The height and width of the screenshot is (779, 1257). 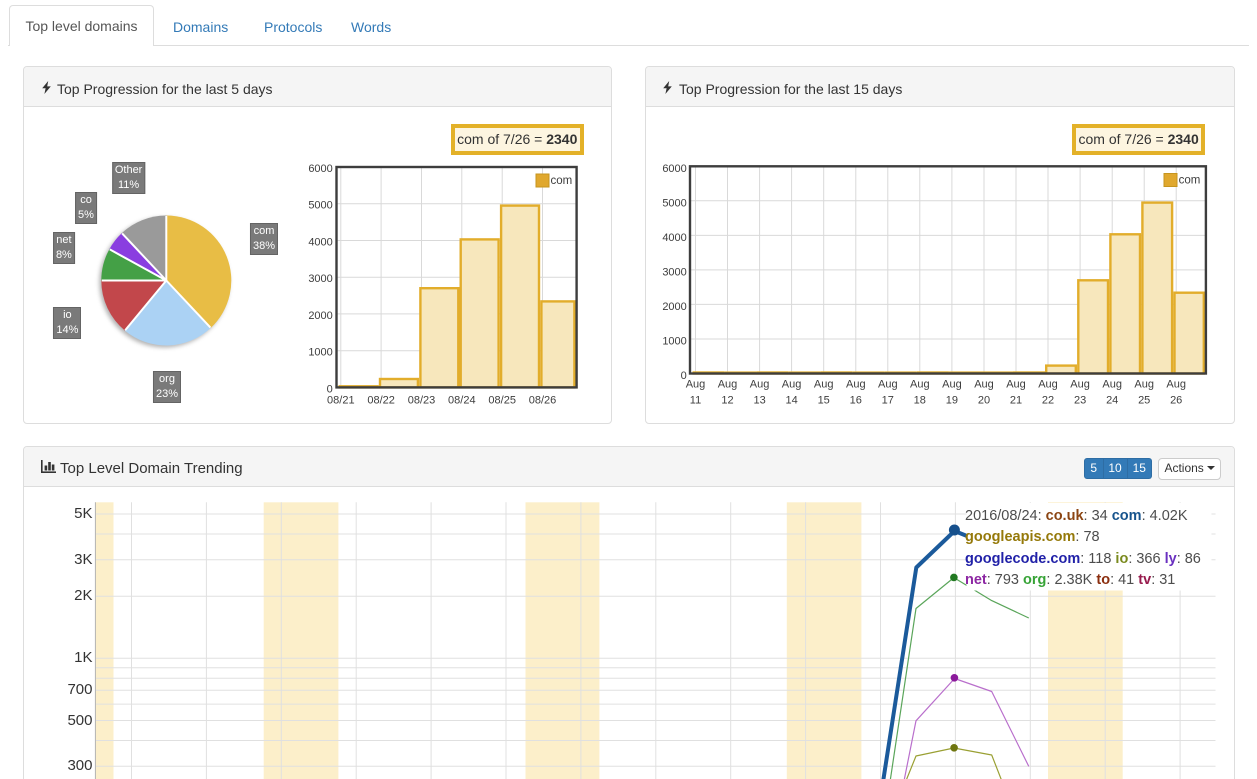 What do you see at coordinates (824, 401) in the screenshot?
I see `svg-text: 15` at bounding box center [824, 401].